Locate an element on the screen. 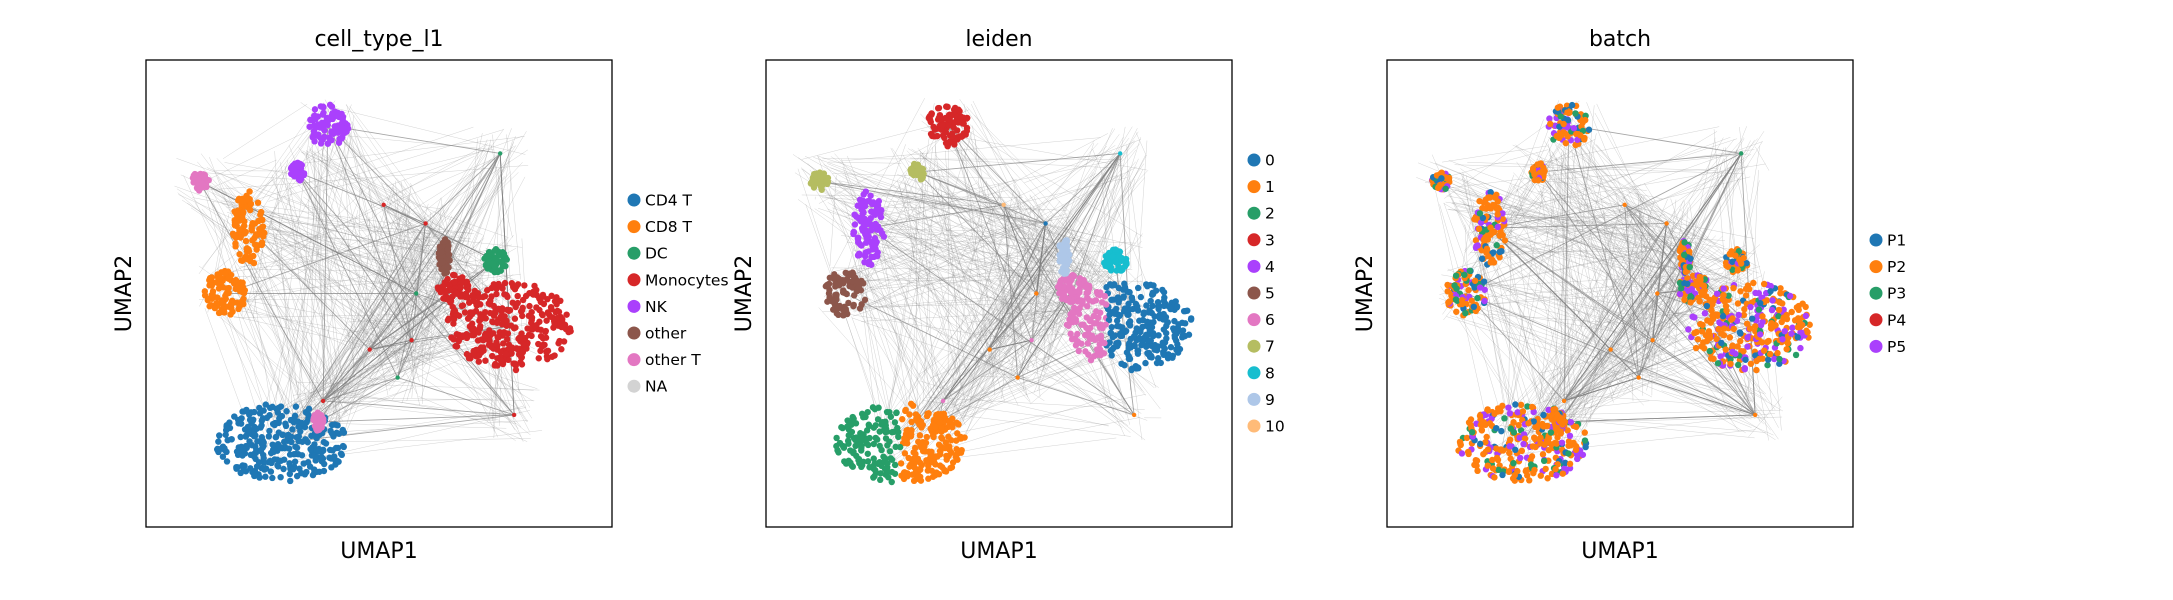 This screenshot has height=600, width=2173. panel-title: leiden is located at coordinates (998, 39).